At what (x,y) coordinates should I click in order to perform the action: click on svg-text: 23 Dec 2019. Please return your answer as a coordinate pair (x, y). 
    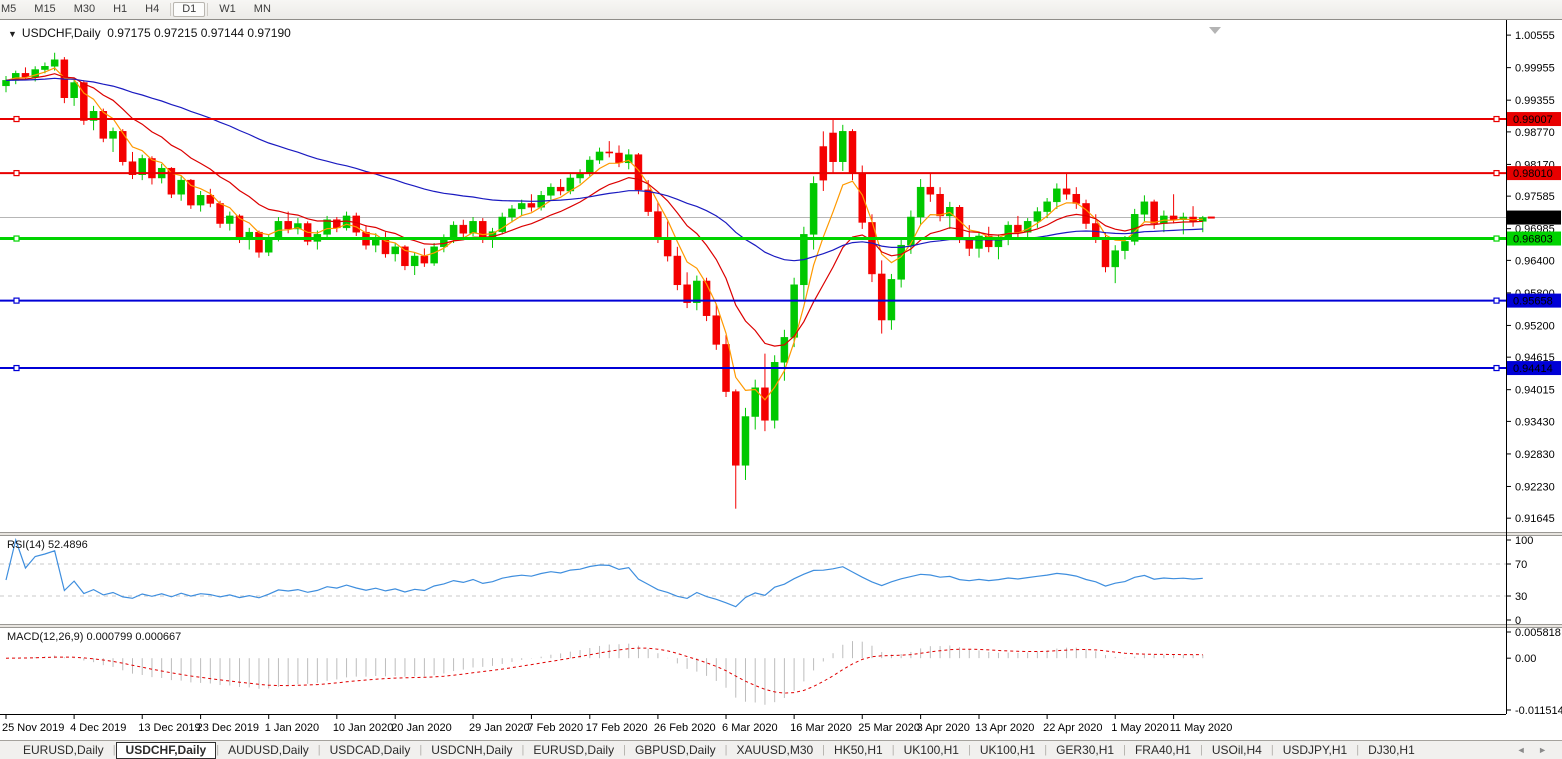
    Looking at the image, I should click on (228, 728).